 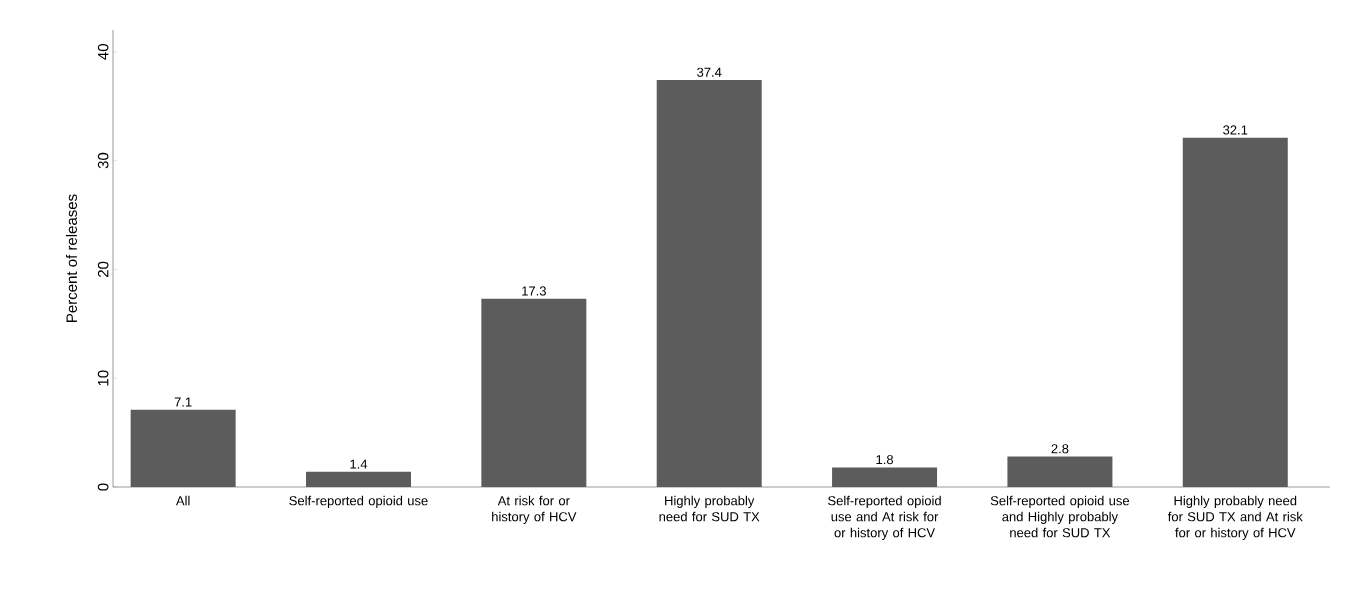 I want to click on x-tick-label: Self-reported opioid use, so click(x=358, y=501).